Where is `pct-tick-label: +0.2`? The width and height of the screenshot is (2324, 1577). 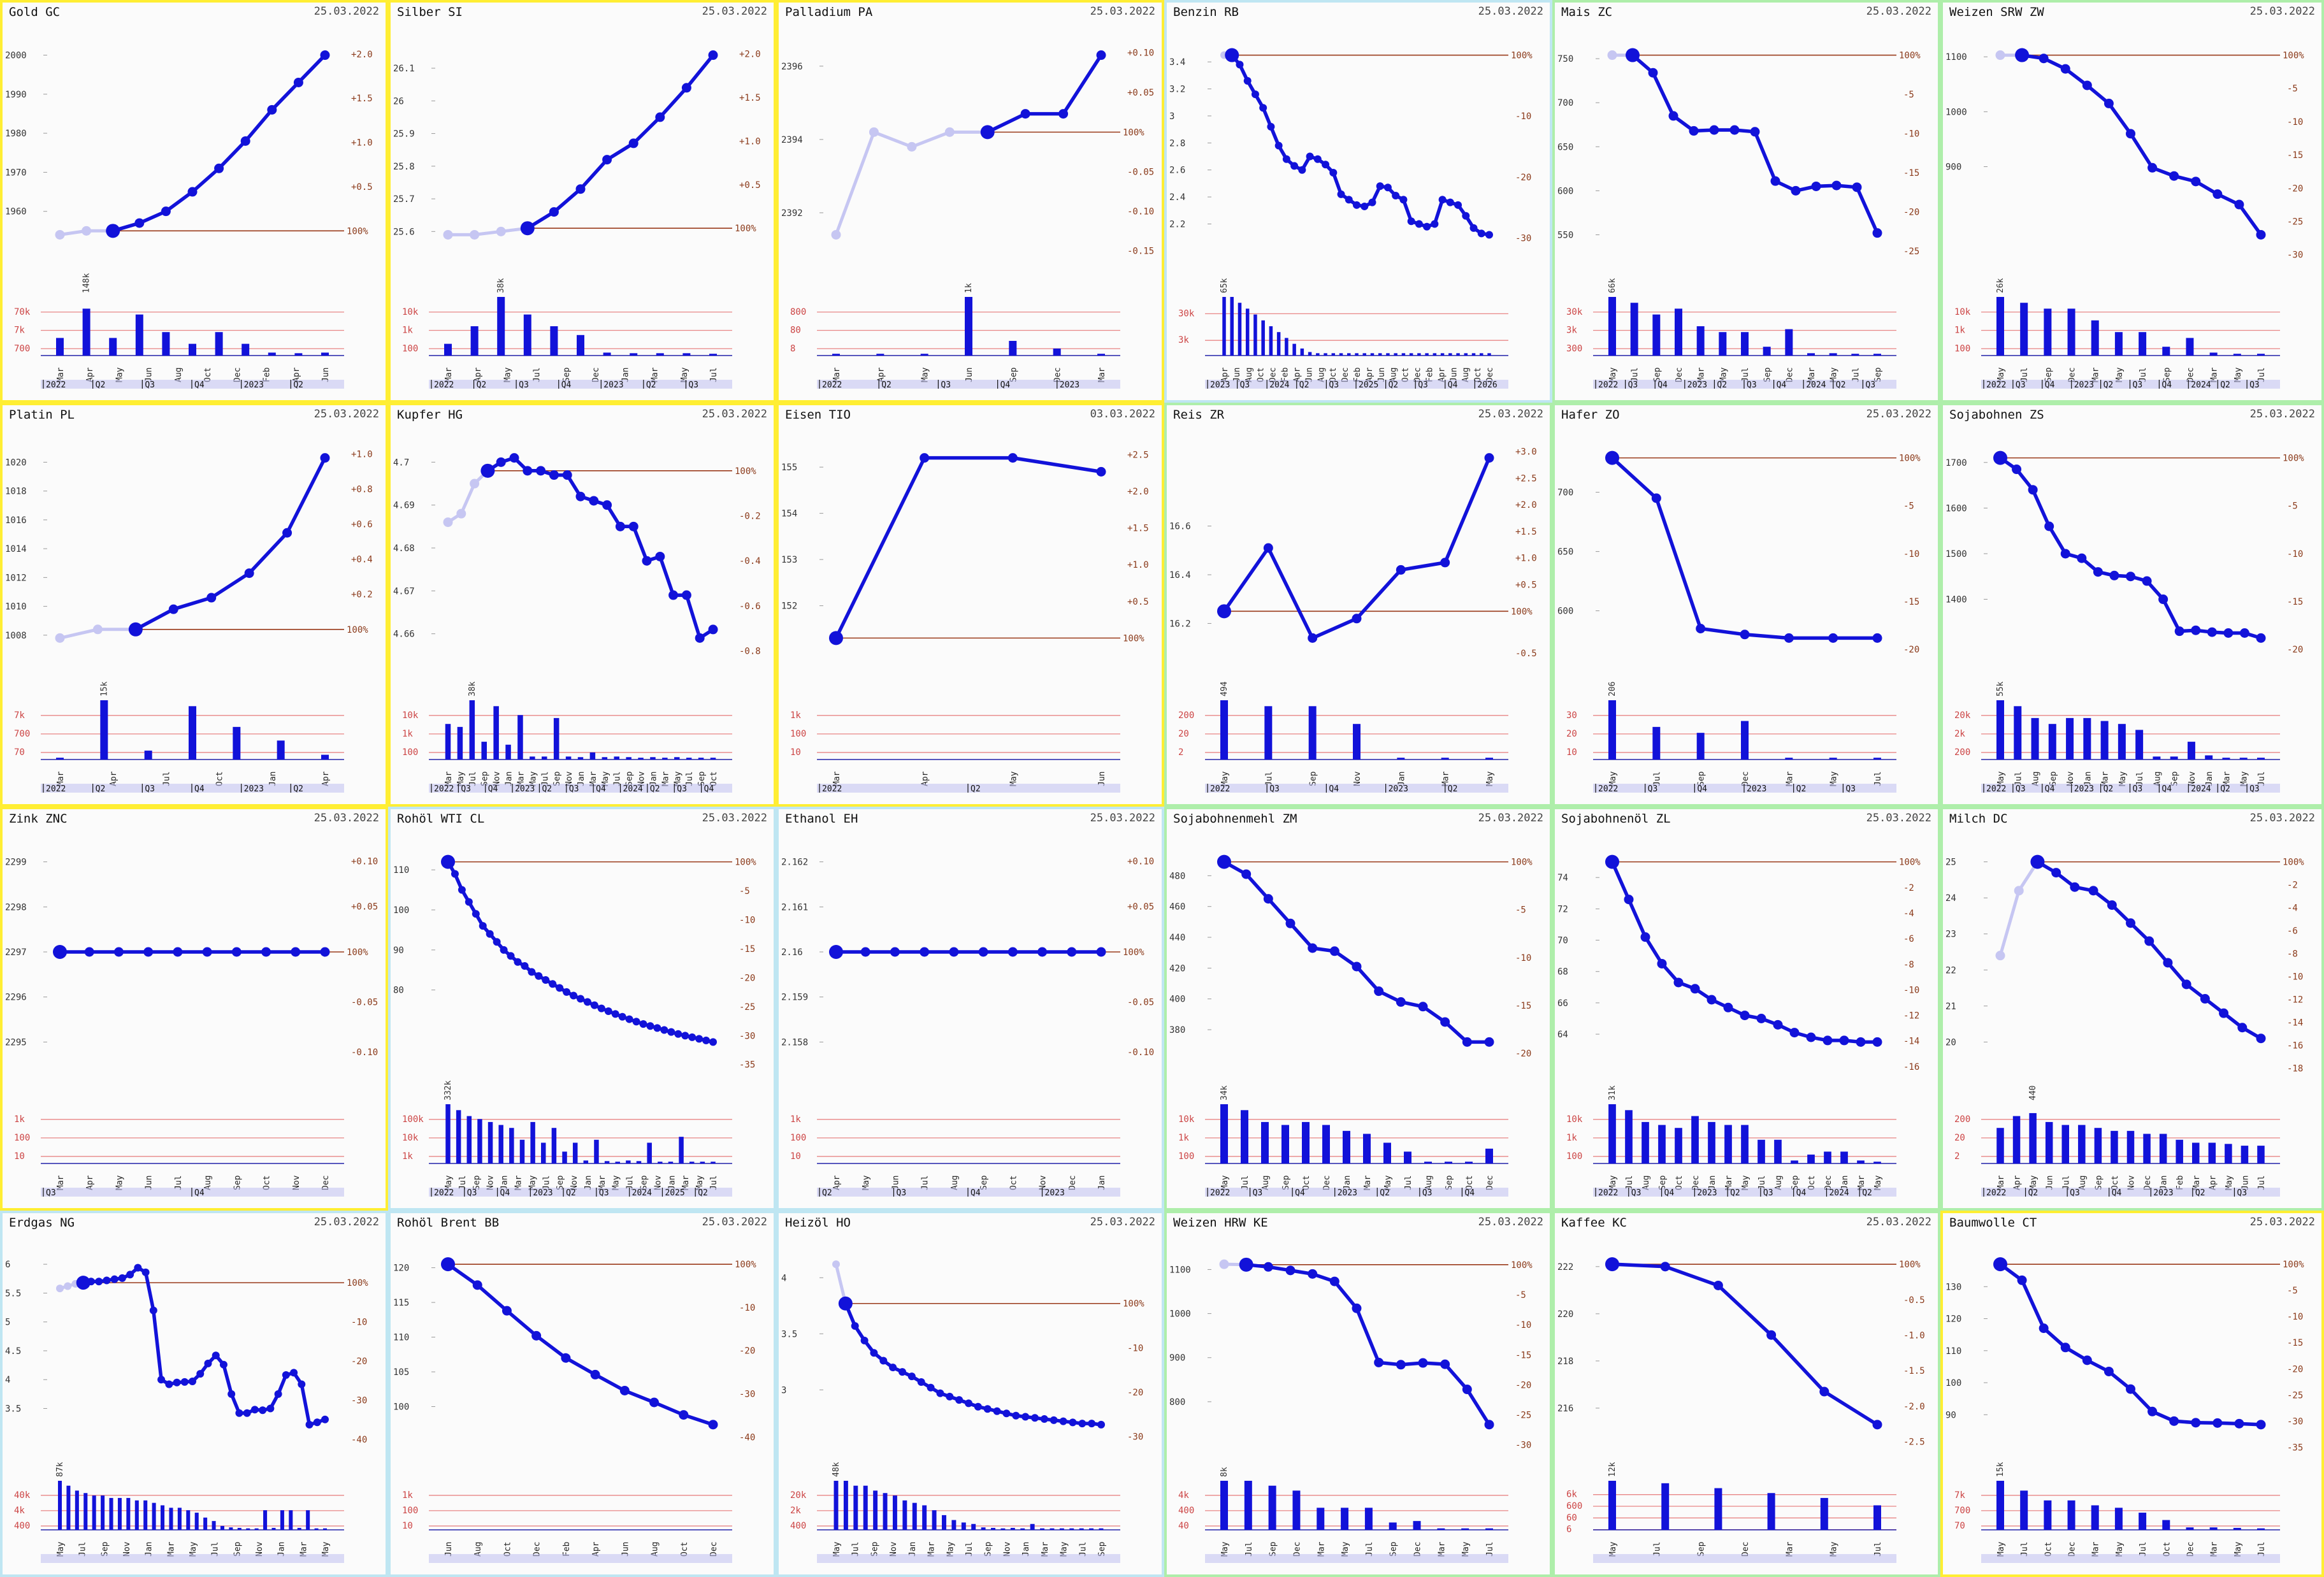 pct-tick-label: +0.2 is located at coordinates (362, 595).